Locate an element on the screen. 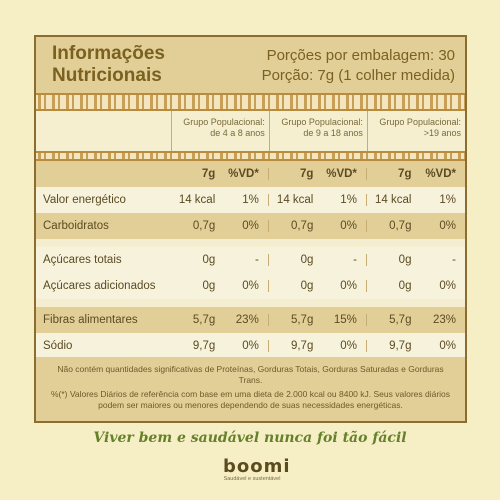  brand-logo: boomi Saudável e sustentável is located at coordinates (257, 472).